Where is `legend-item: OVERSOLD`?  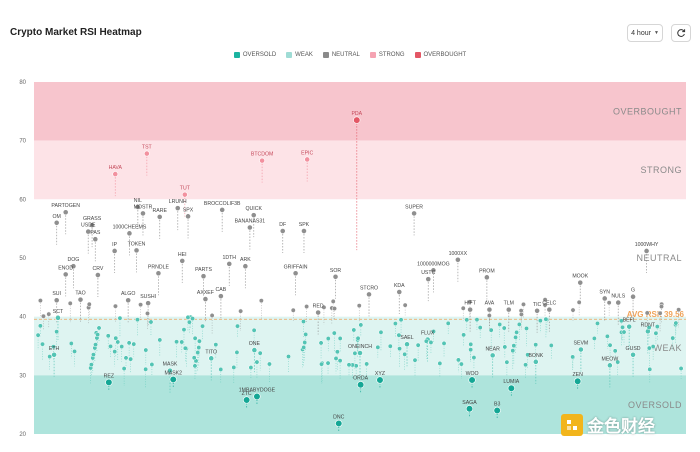
legend-item: OVERSOLD is located at coordinates (254, 55).